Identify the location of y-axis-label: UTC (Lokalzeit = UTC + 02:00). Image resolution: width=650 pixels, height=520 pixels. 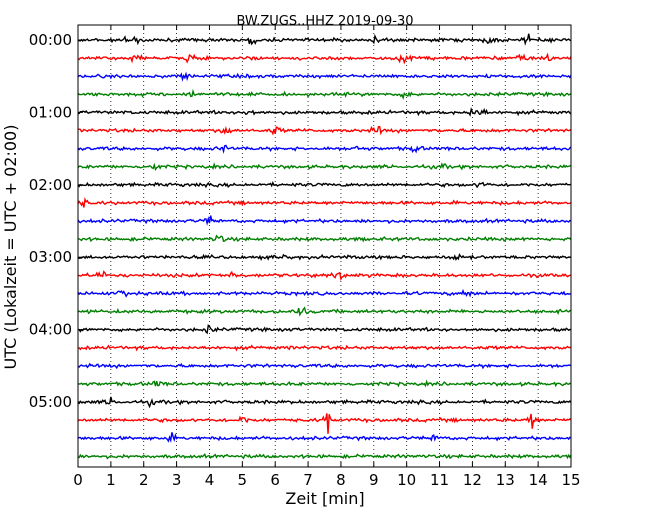
(10, 247).